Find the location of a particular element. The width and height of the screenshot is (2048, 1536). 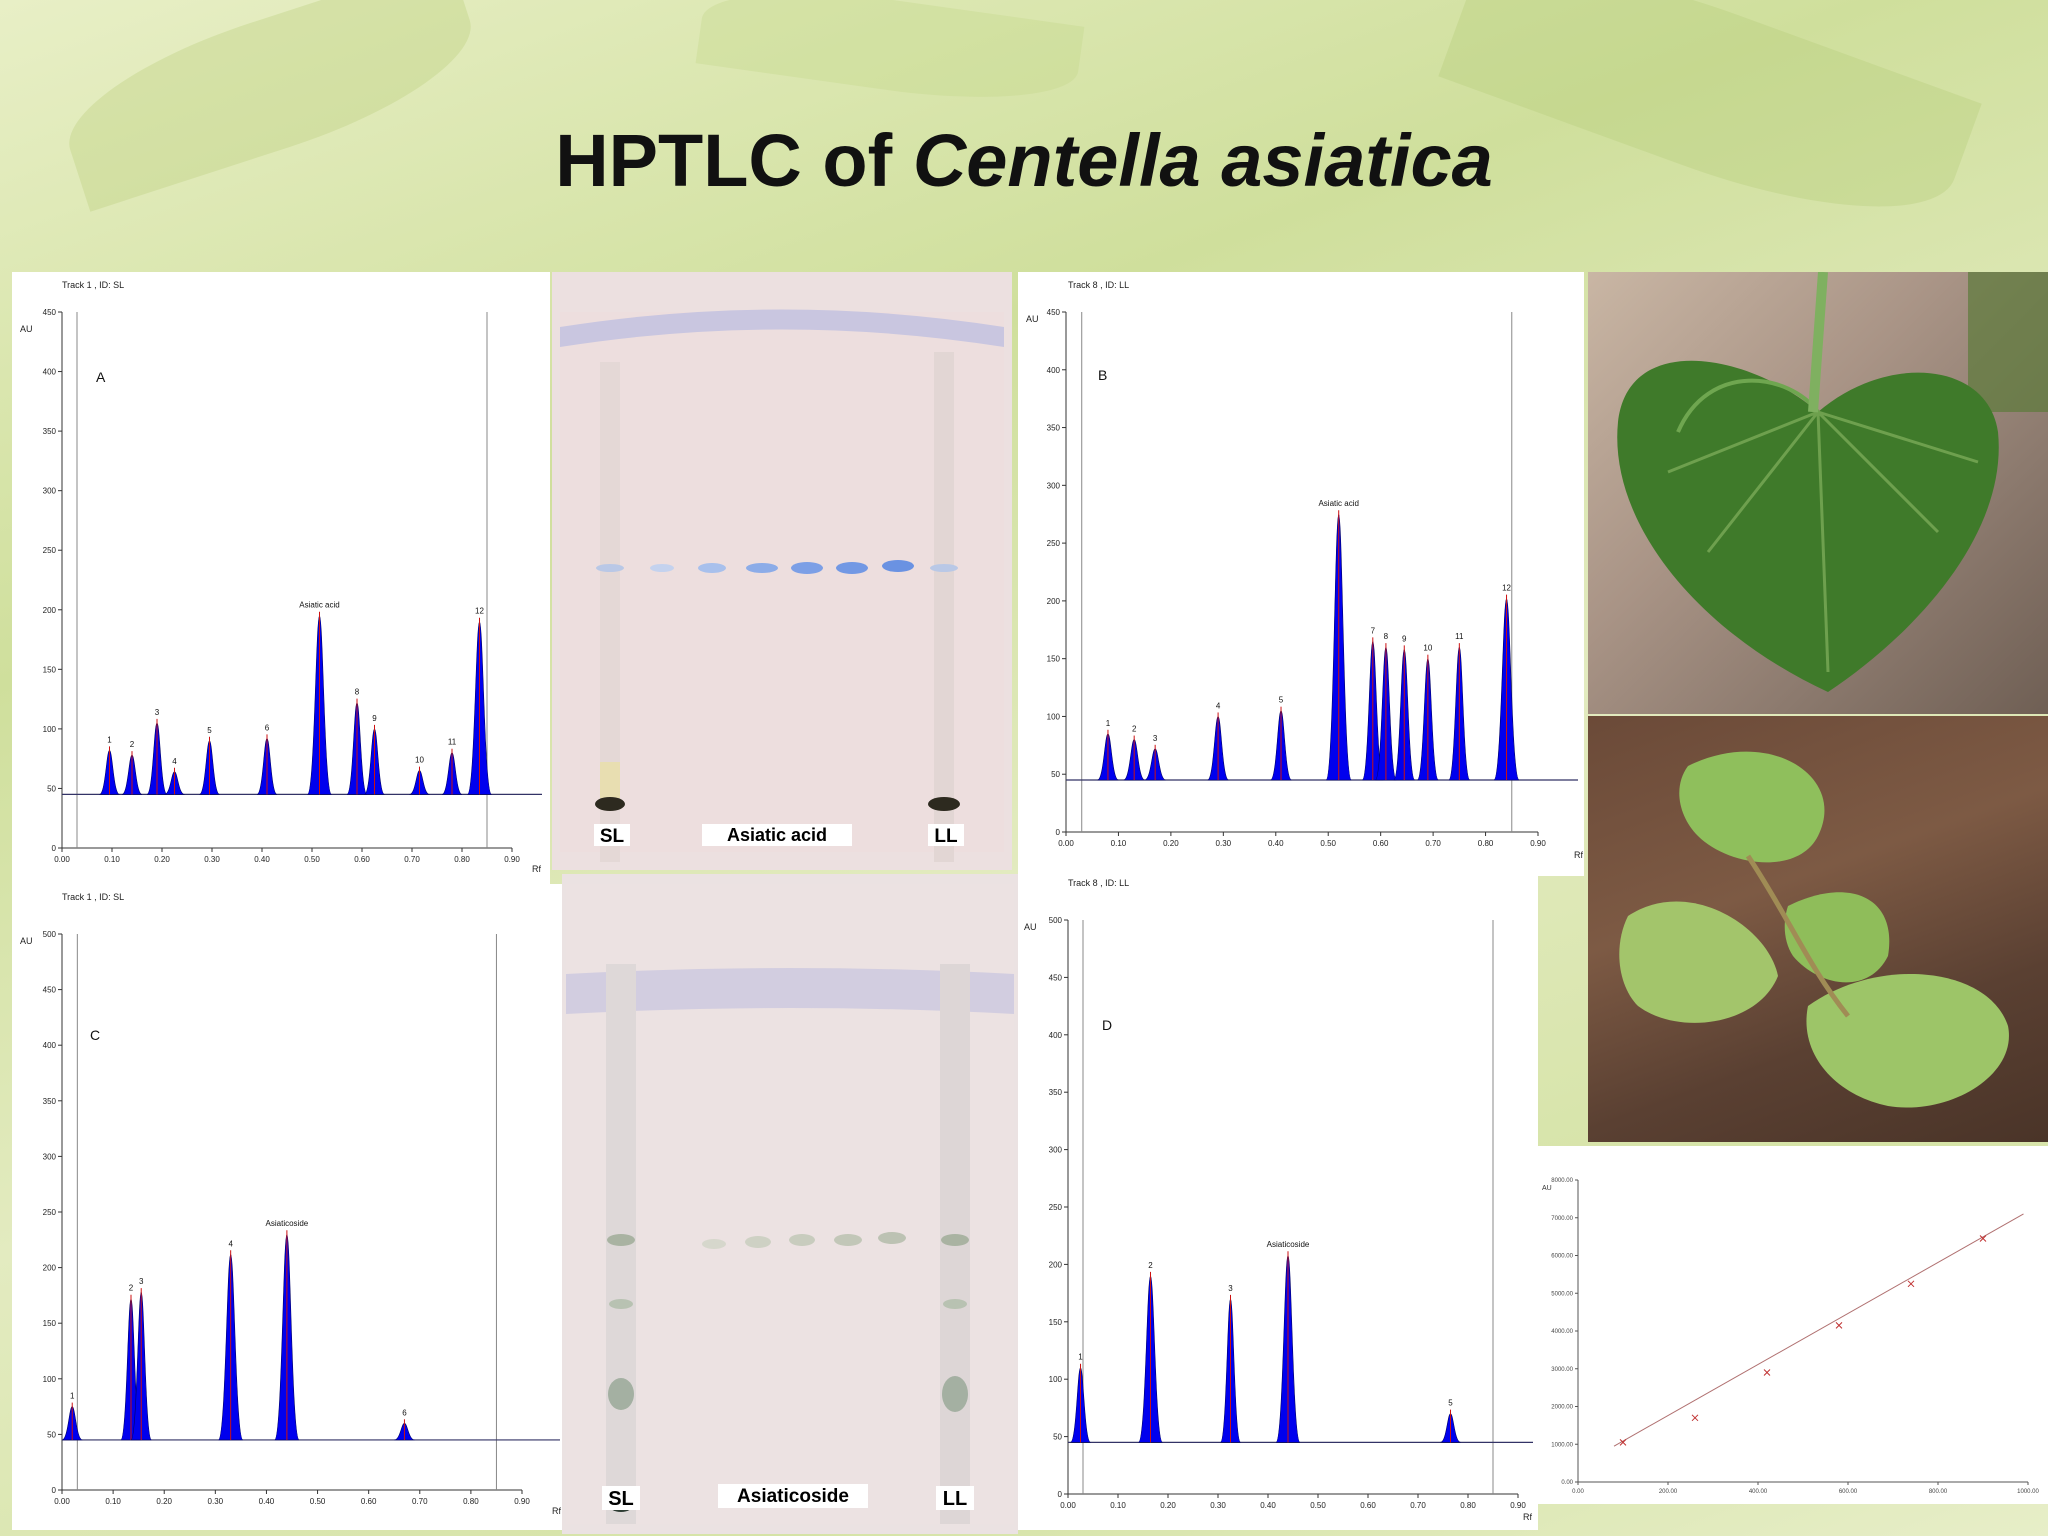

y-tick-label: 350 is located at coordinates (1056, 1092).